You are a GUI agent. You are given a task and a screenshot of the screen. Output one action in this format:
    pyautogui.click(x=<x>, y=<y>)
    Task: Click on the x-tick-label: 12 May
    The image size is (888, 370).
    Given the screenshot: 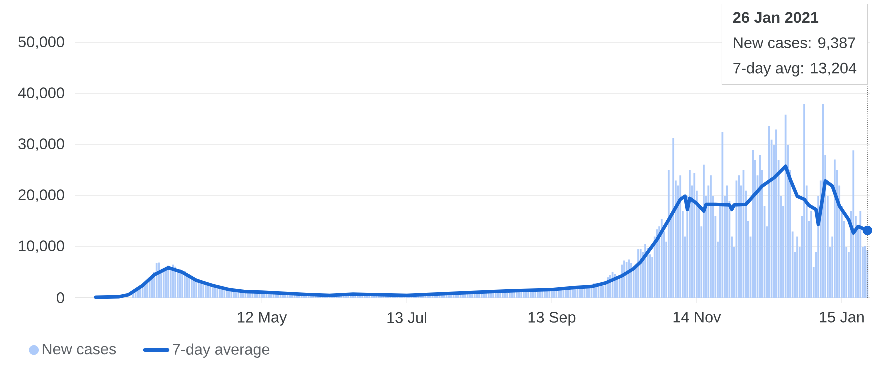 What is the action you would take?
    pyautogui.click(x=263, y=319)
    